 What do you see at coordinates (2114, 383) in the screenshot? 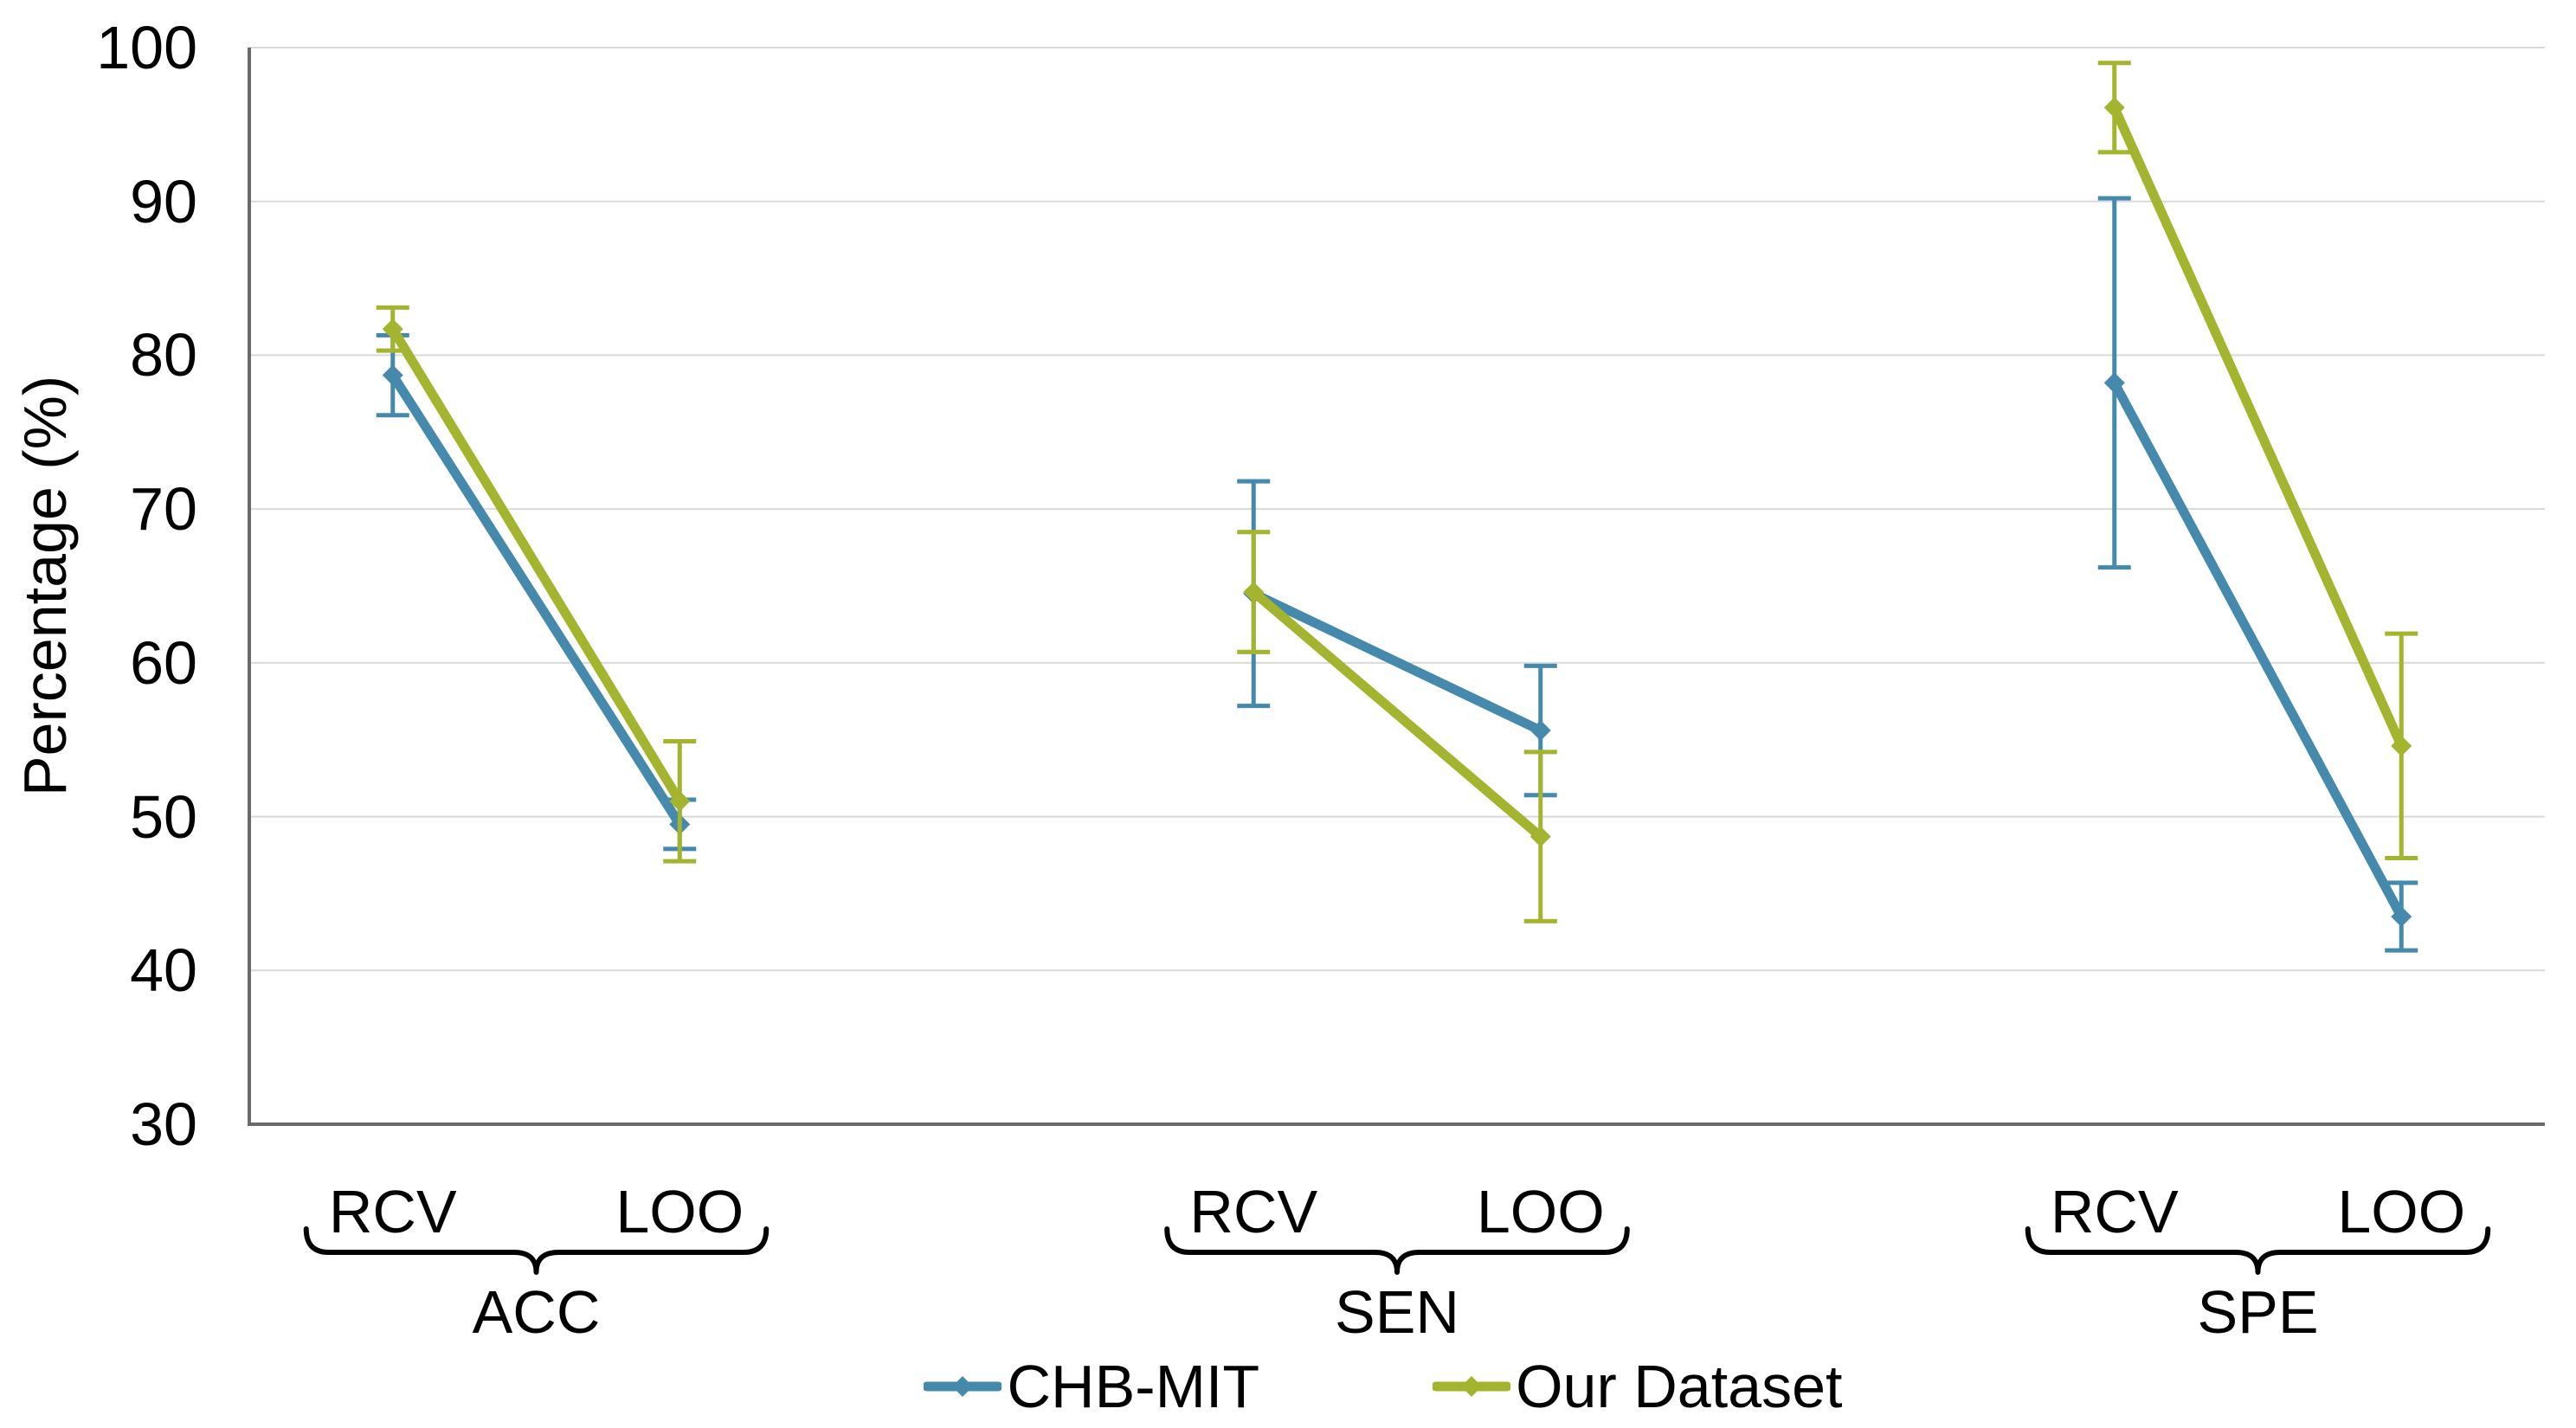
I see `marker-CHB-MIT-SPE-RCV` at bounding box center [2114, 383].